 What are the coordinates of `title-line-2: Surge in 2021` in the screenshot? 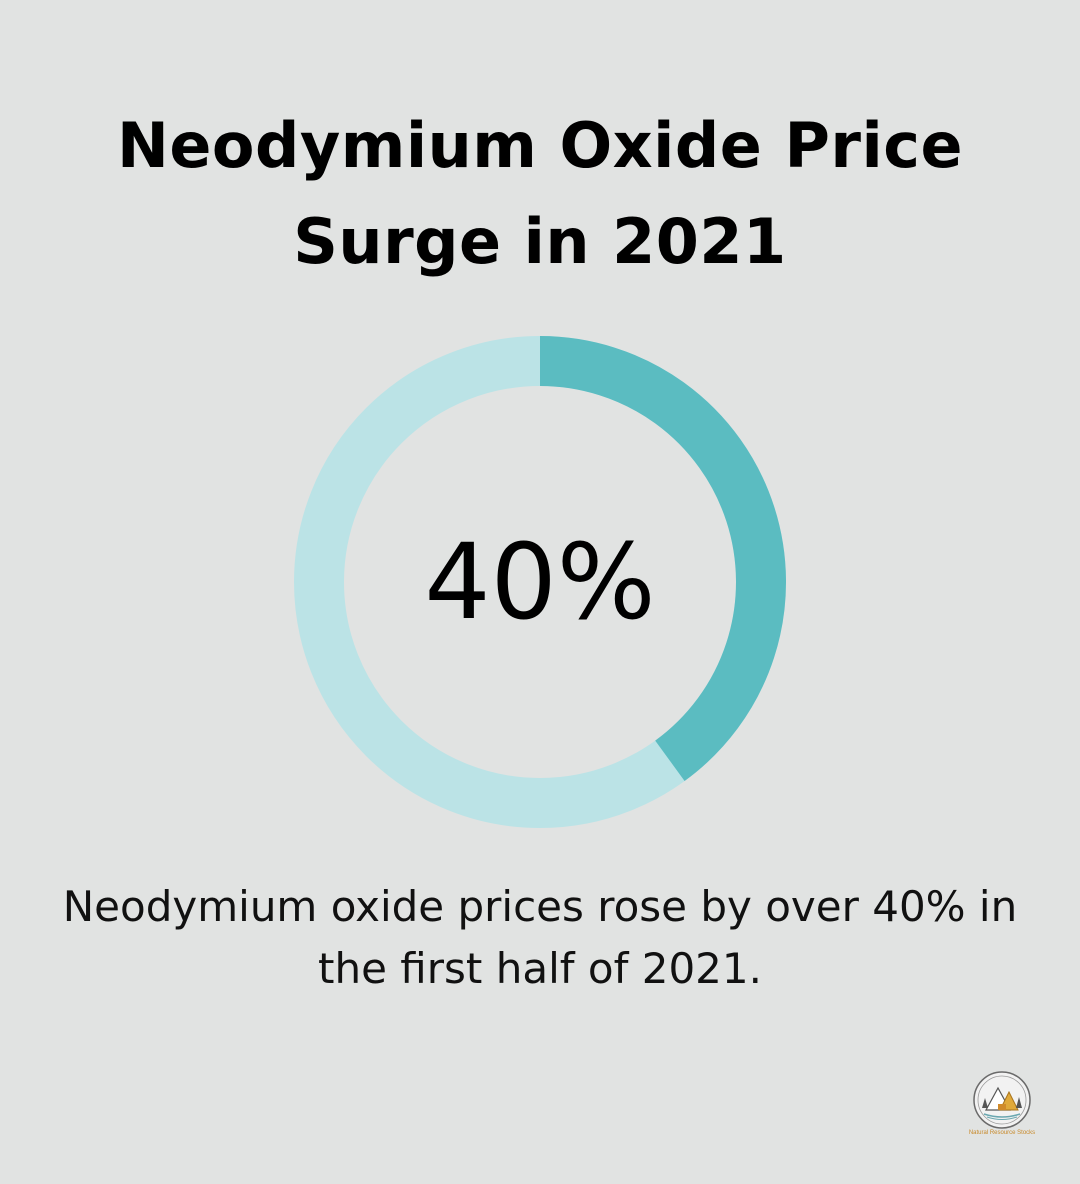 It's located at (540, 241).